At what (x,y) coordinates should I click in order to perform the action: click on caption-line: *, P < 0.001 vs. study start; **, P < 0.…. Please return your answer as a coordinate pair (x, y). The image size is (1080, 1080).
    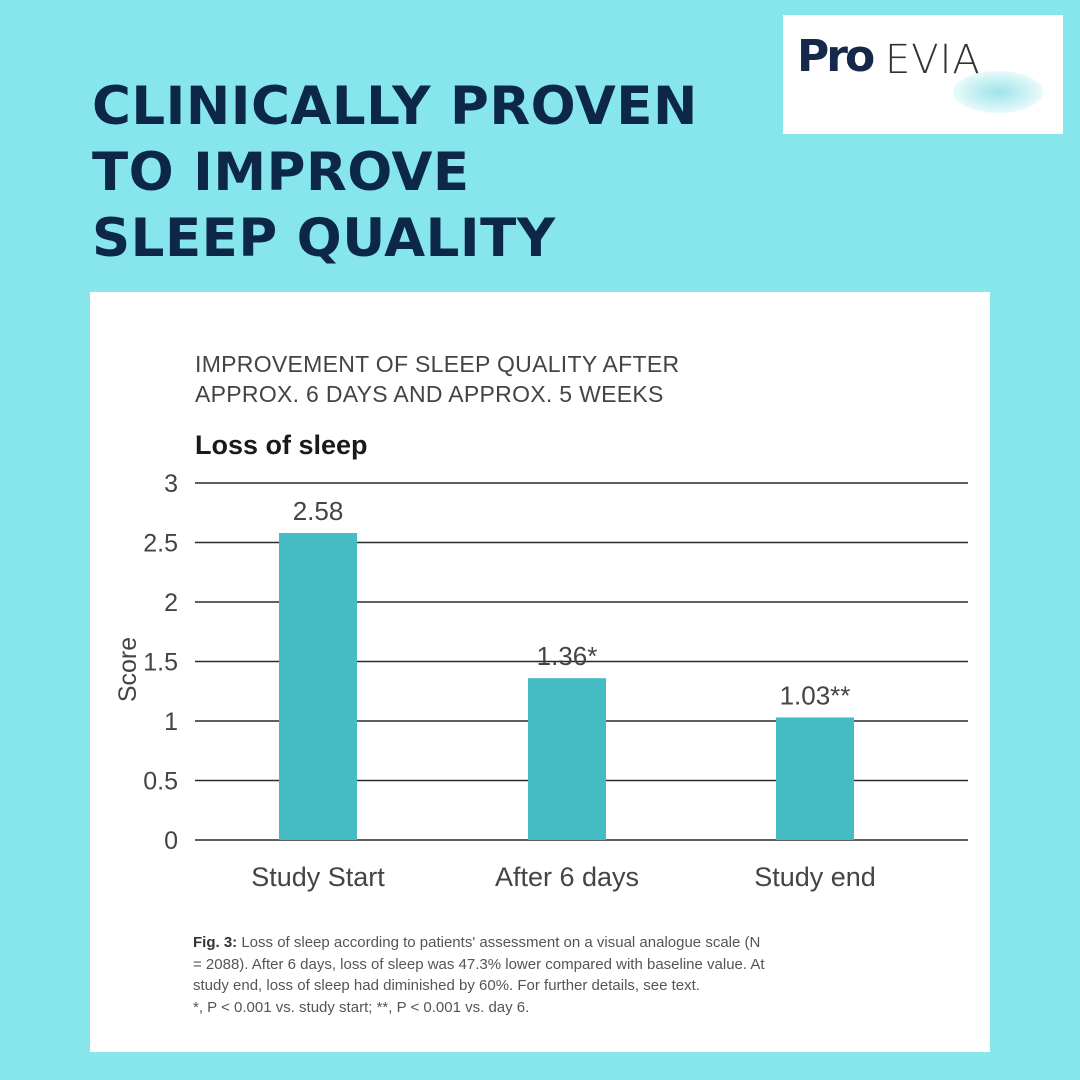
    Looking at the image, I should click on (361, 1007).